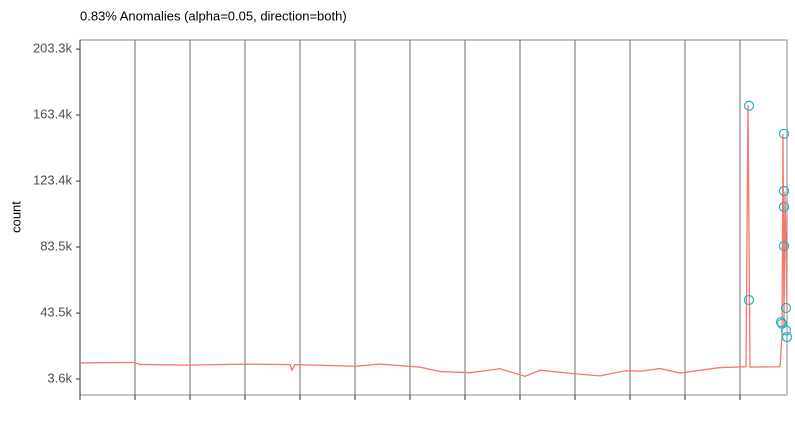 The height and width of the screenshot is (427, 795). I want to click on y-tick-label: 3.6k, so click(59, 377).